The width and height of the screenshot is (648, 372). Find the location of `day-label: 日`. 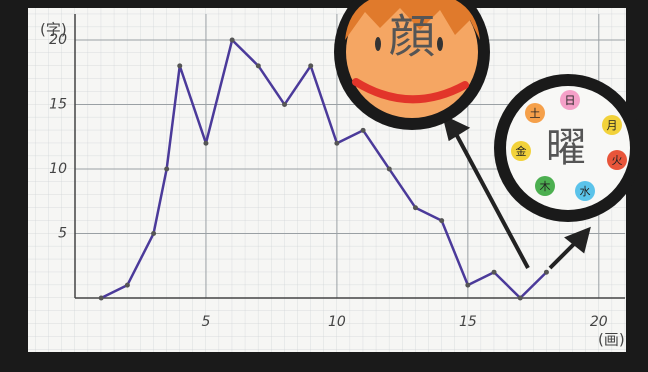

day-label: 日 is located at coordinates (570, 100).